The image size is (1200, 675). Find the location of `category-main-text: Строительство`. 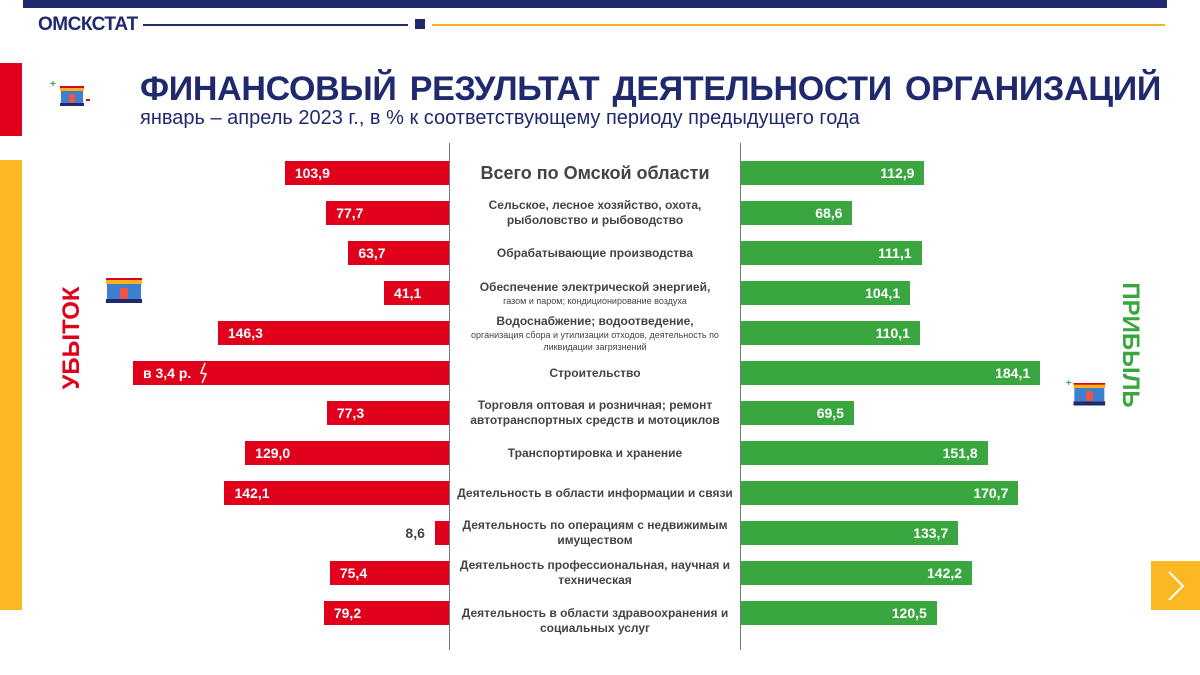

category-main-text: Строительство is located at coordinates (595, 372).